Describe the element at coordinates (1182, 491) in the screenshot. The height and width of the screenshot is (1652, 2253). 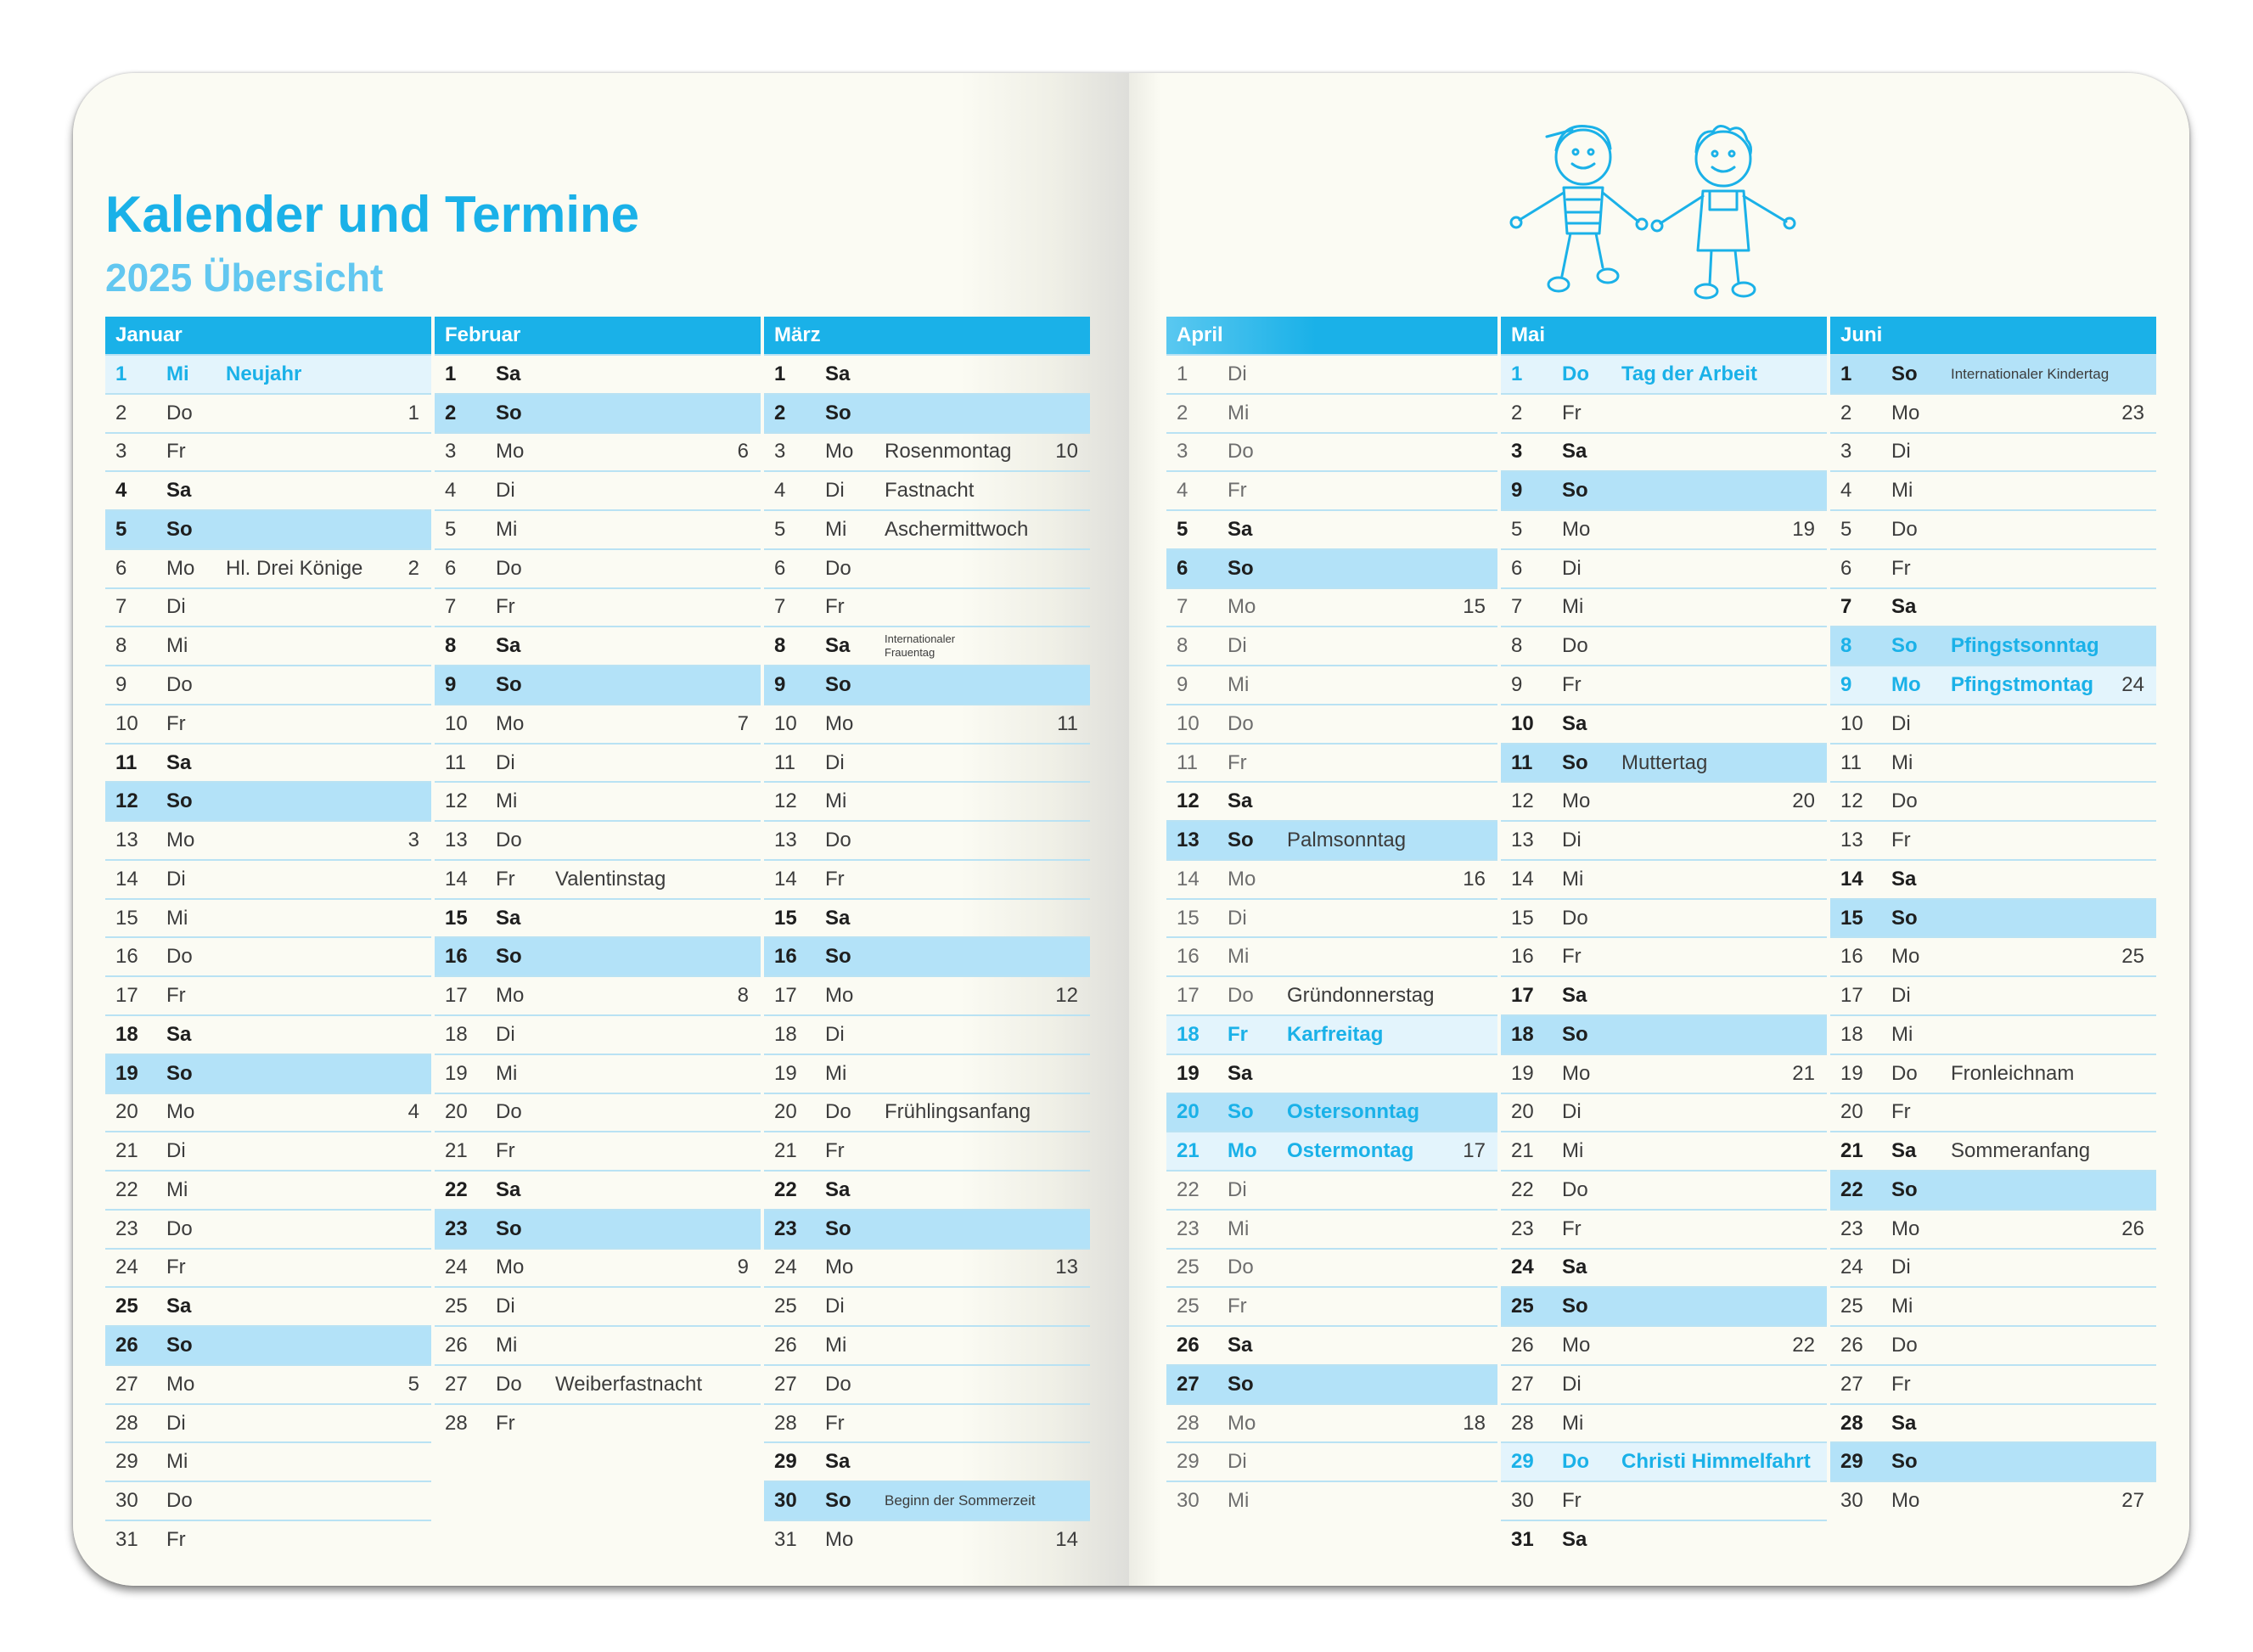
I see `day-number: 4` at that location.